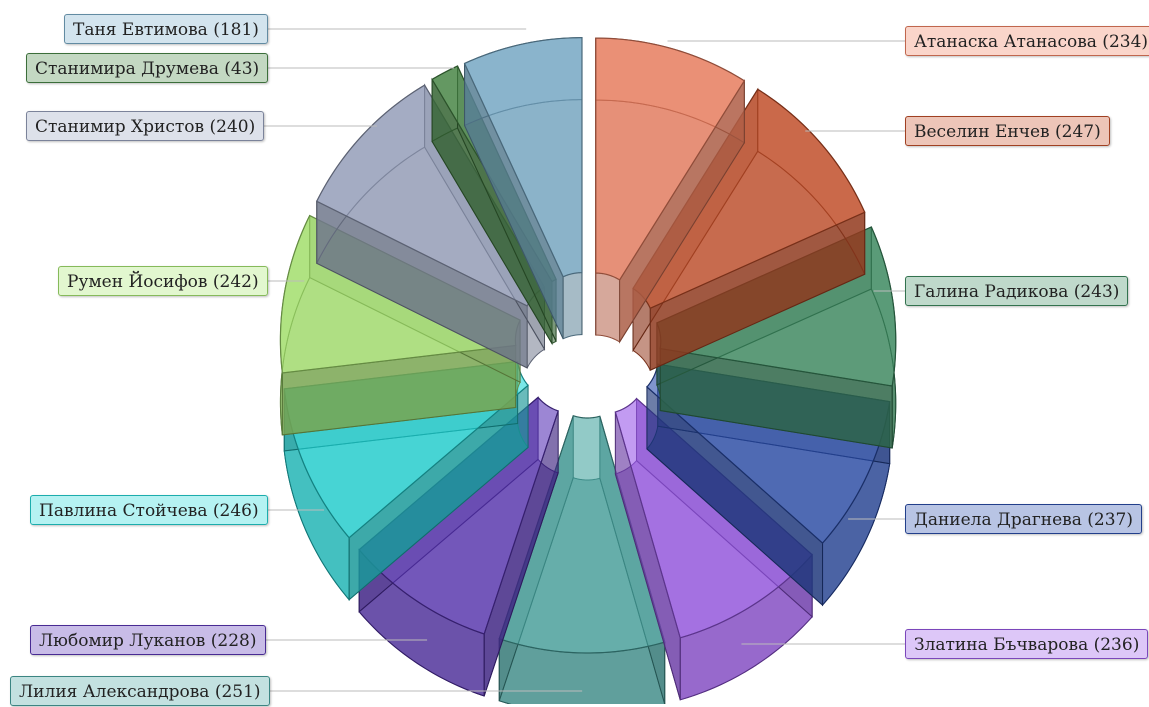 The image size is (1149, 707). What do you see at coordinates (166, 29) in the screenshot?
I see `slice-label: Таня Евтимова (181)` at bounding box center [166, 29].